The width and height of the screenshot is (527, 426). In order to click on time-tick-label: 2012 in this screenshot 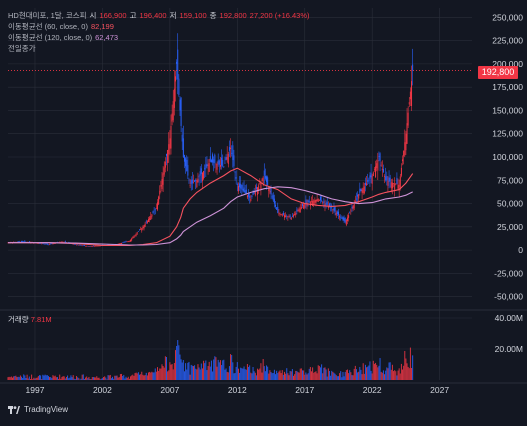, I will do `click(237, 390)`.